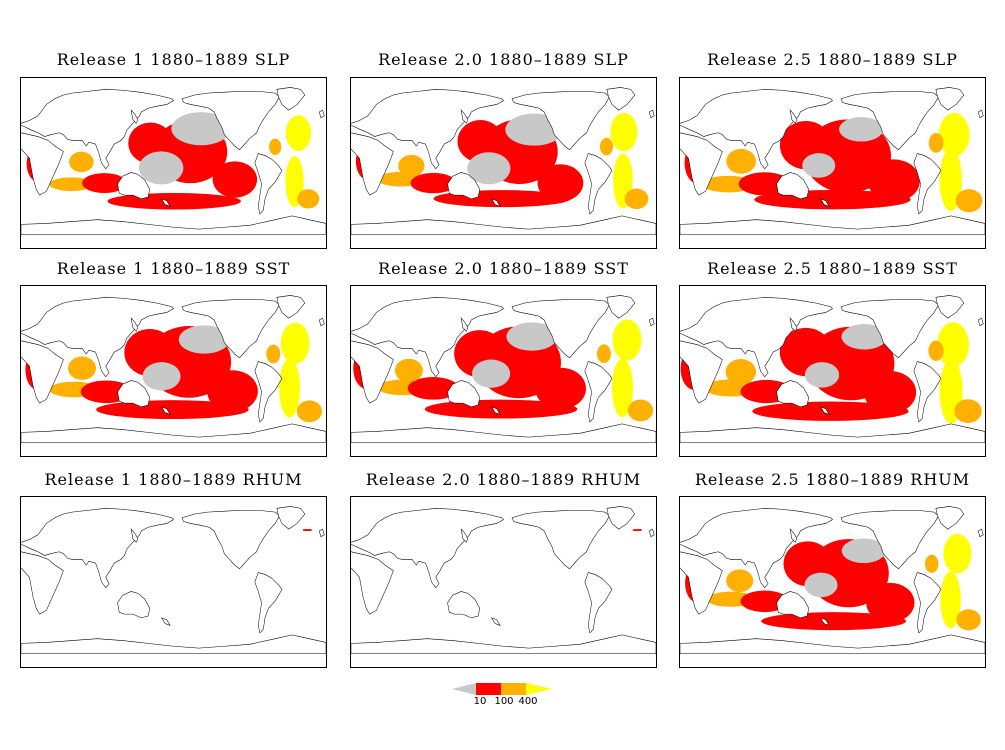 The width and height of the screenshot is (1005, 750). I want to click on panel-title-sst-r2-5: Release 2.5 1880–1889 SST, so click(832, 268).